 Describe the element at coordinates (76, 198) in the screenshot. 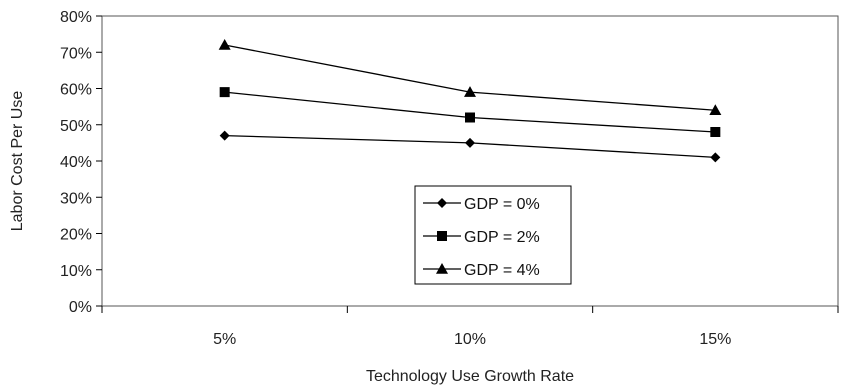

I see `y-tick-label: 30%` at that location.